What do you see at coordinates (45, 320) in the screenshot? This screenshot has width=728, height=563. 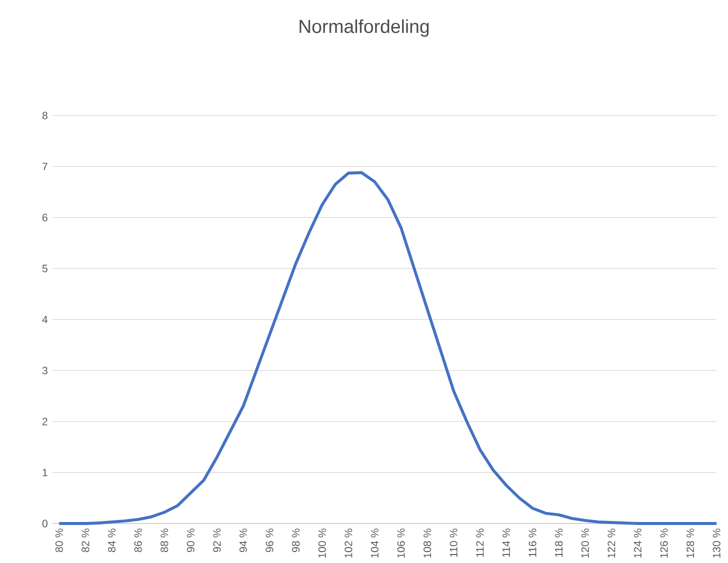 I see `y-tick-label: 4` at bounding box center [45, 320].